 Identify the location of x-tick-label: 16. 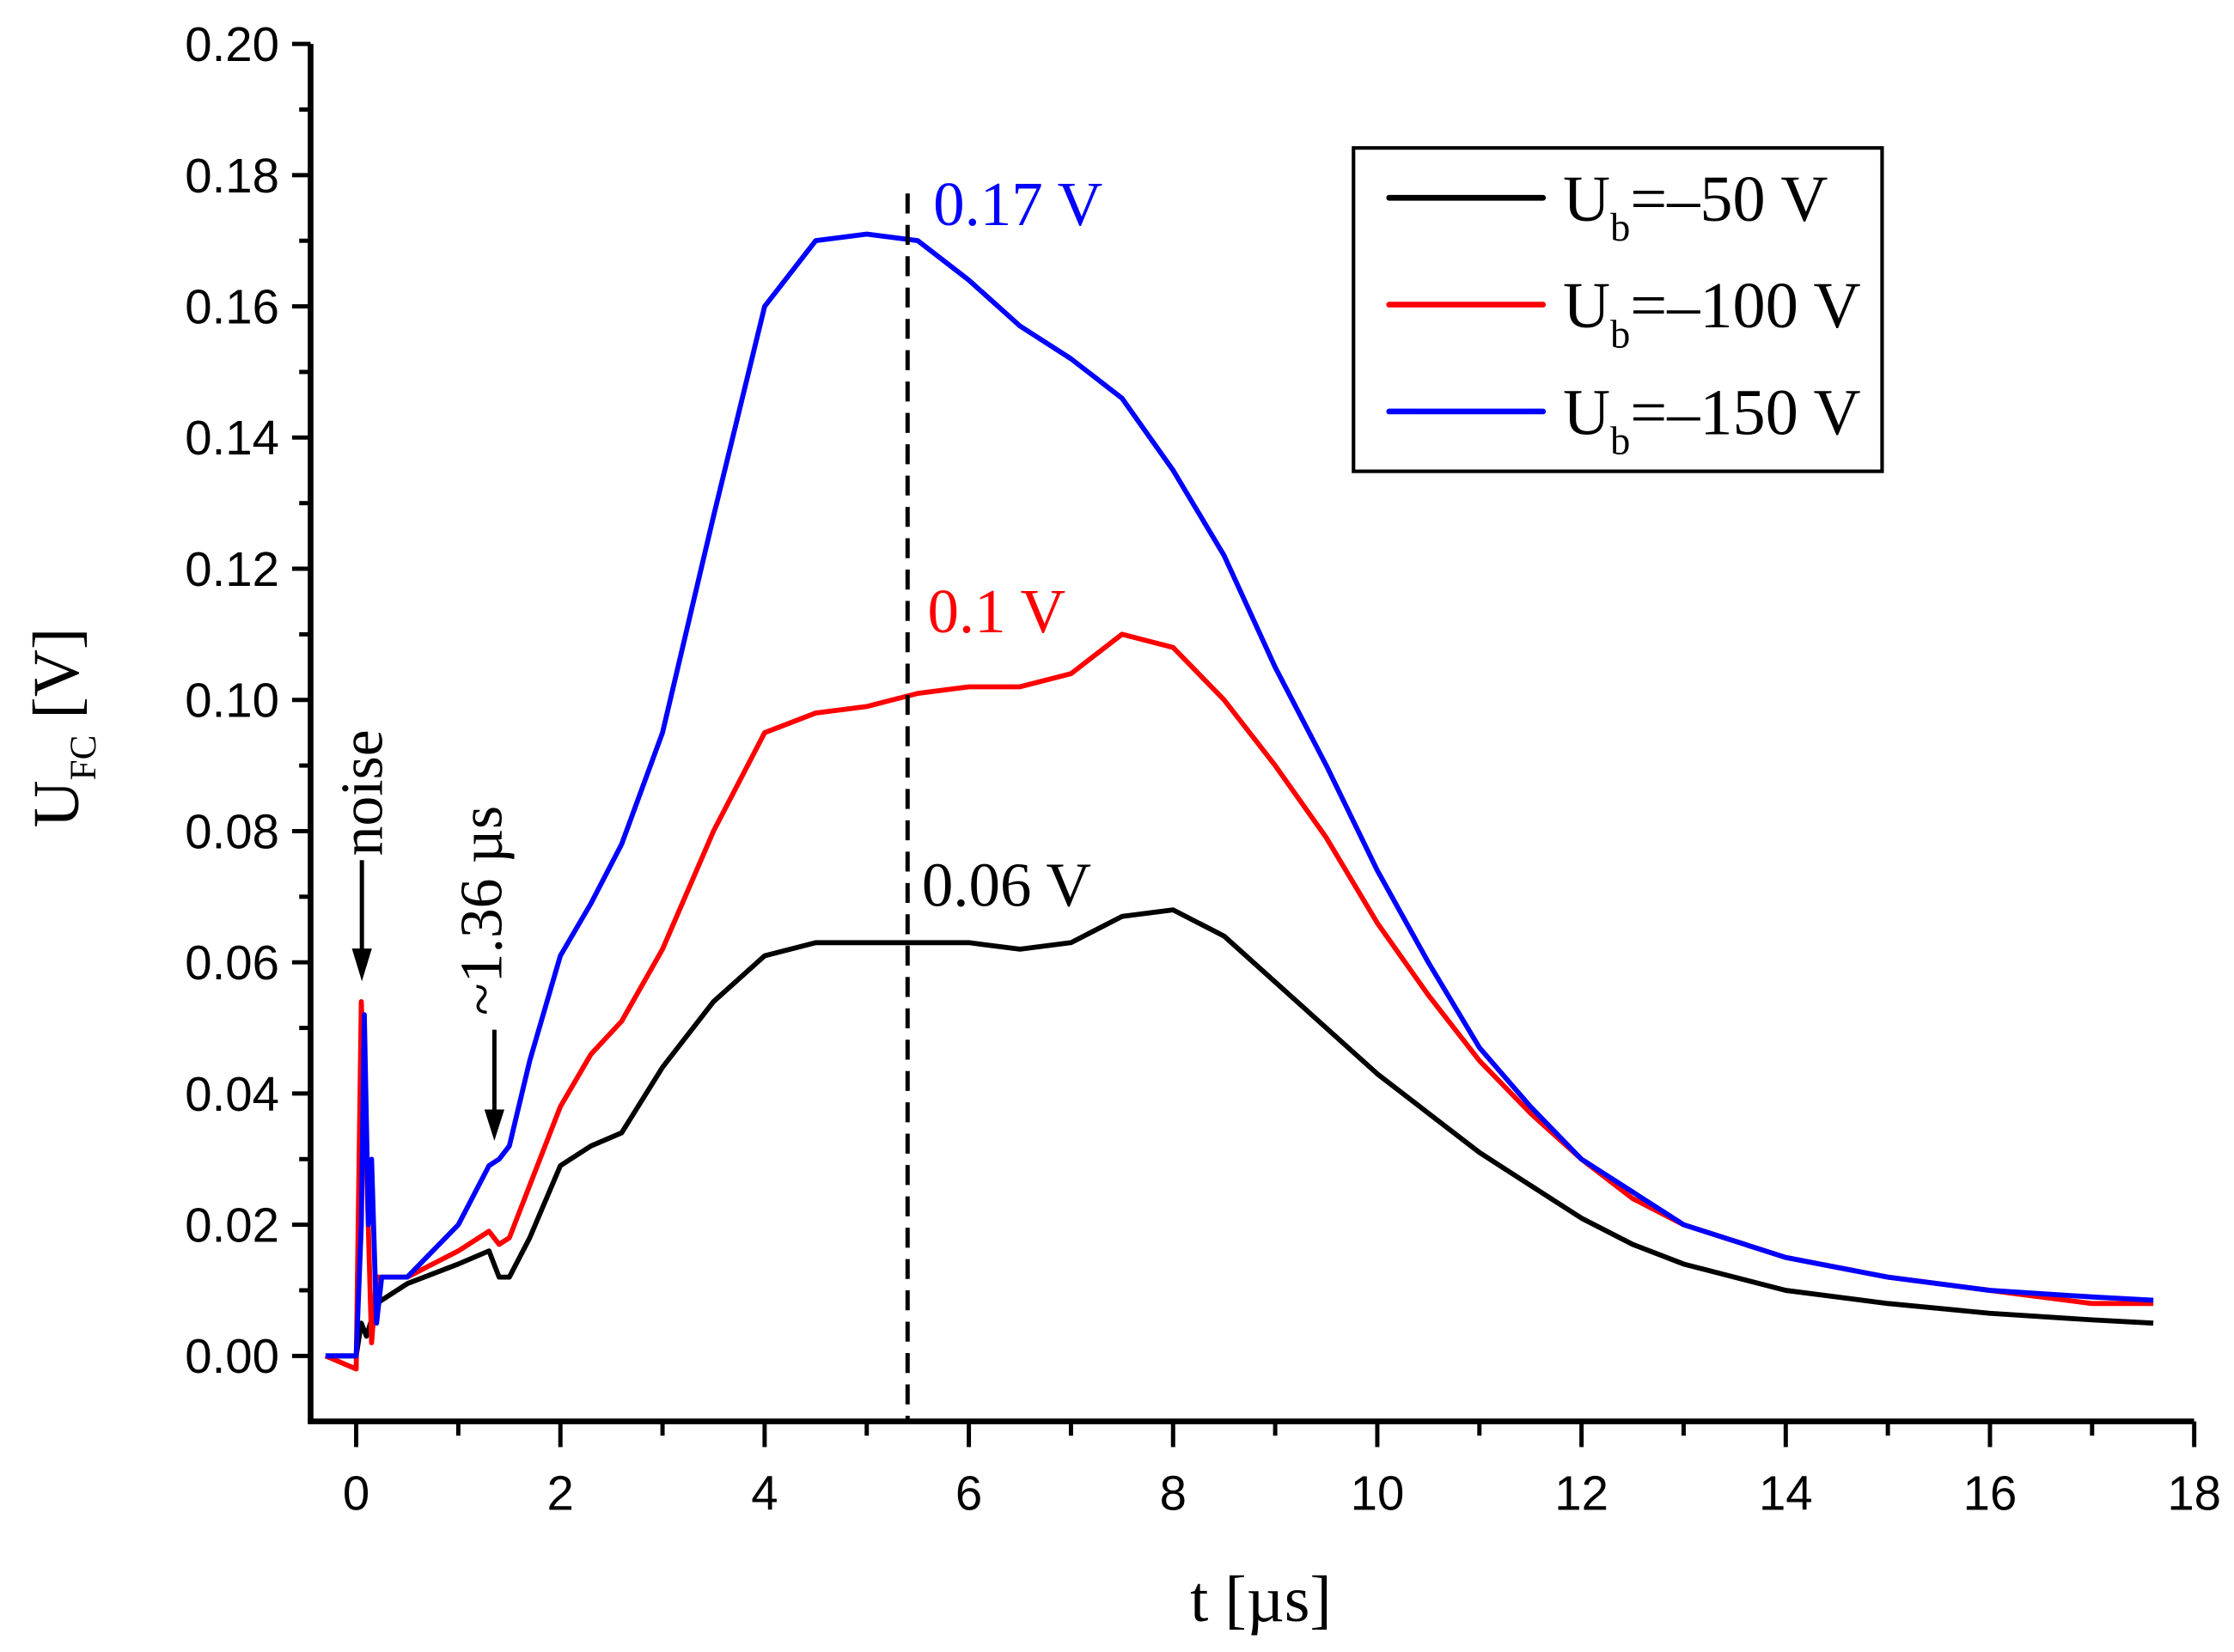
(1990, 1493).